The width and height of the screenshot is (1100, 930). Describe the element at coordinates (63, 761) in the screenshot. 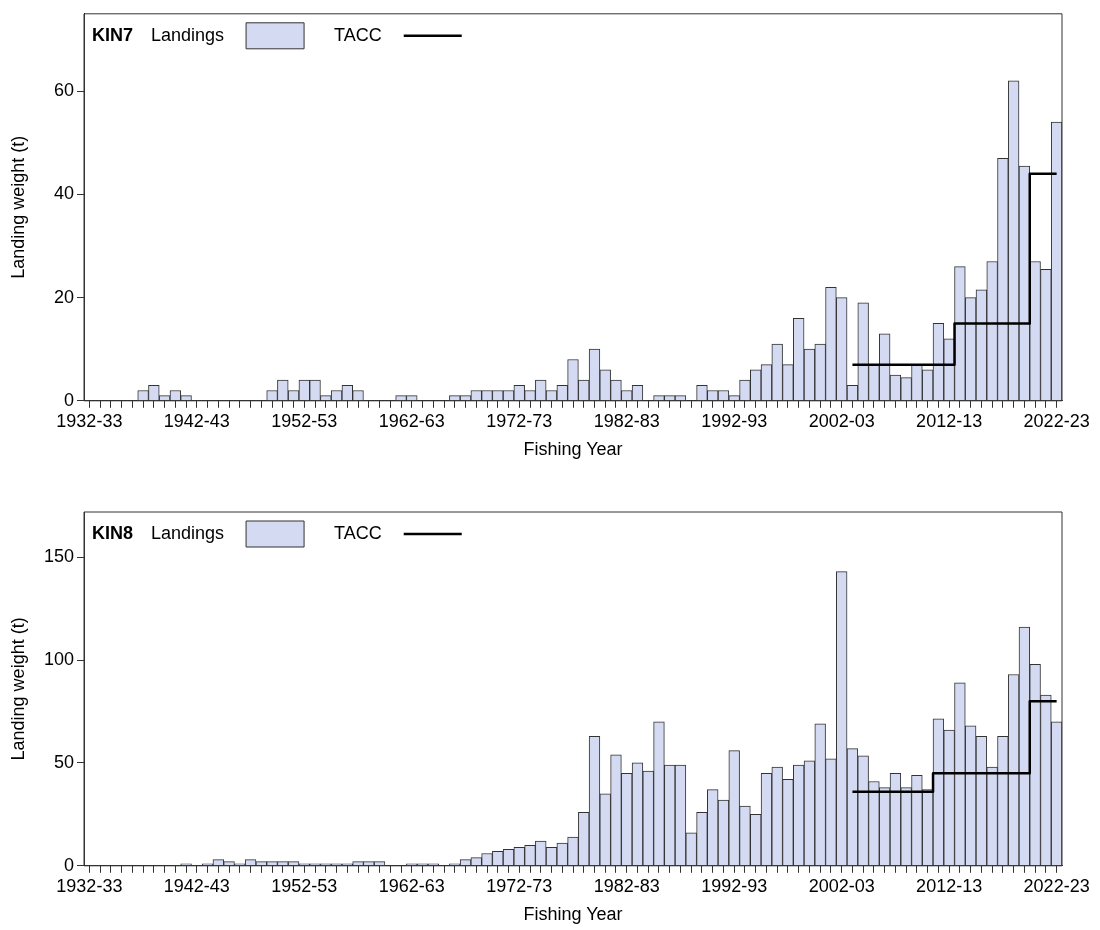

I see `y-tick-label: 50` at that location.